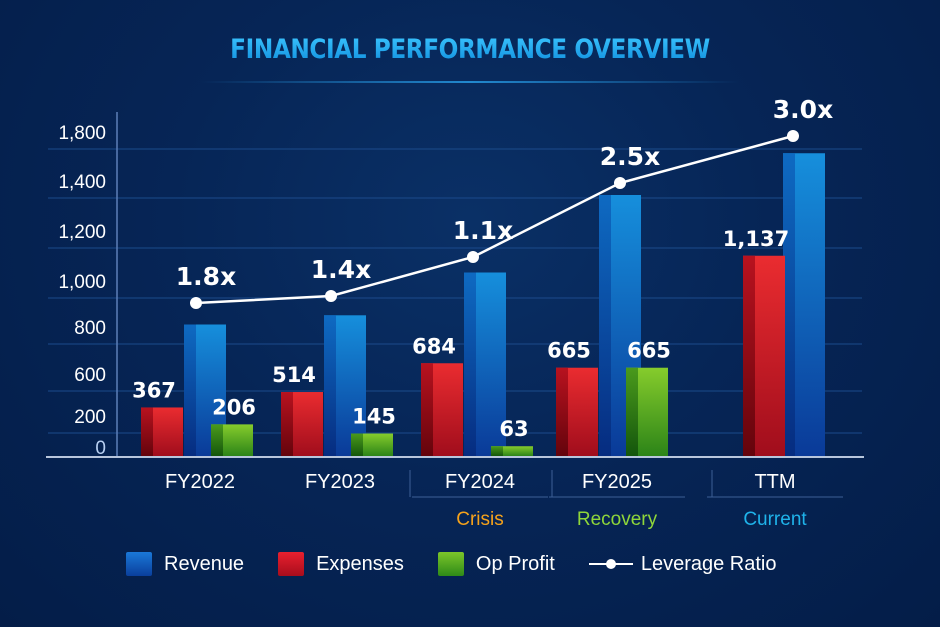  Describe the element at coordinates (610, 564) in the screenshot. I see `line-marker-icon` at that location.